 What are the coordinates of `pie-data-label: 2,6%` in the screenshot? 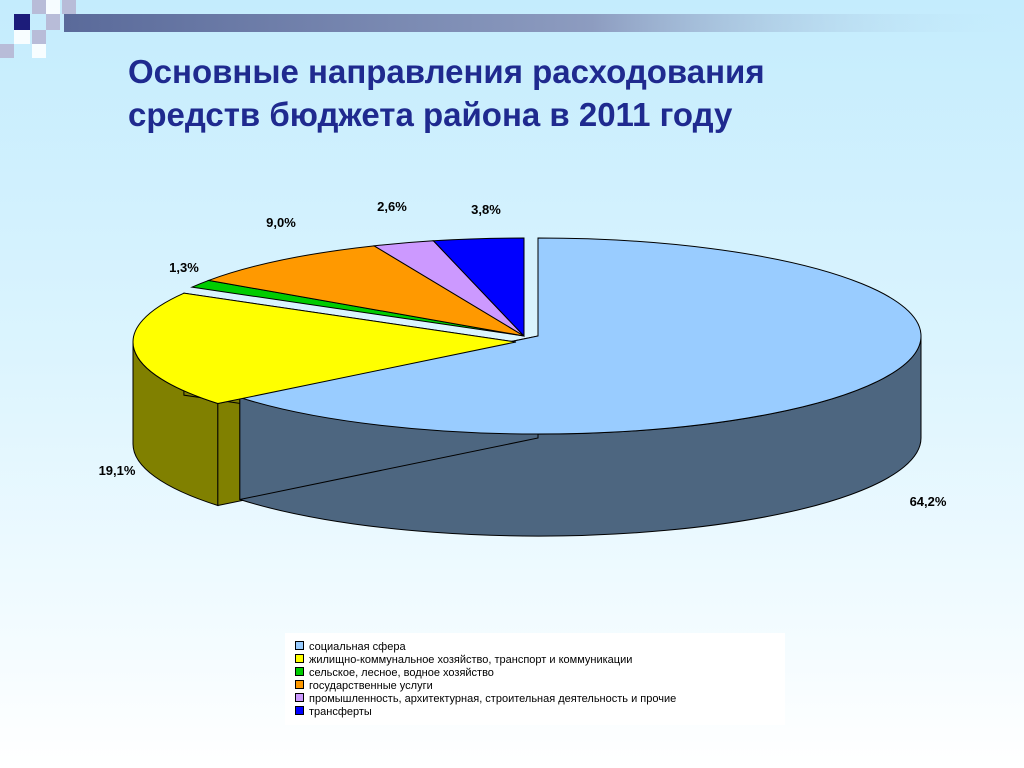 It's located at (392, 206).